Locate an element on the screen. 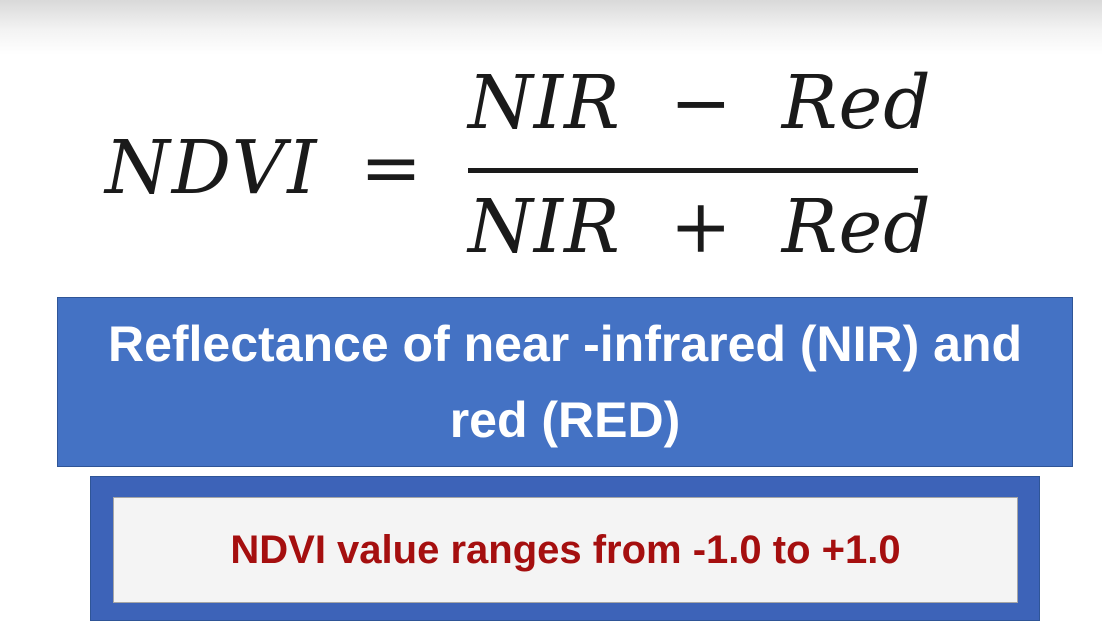 This screenshot has width=1102, height=621. formula-denominator: NIR + Red is located at coordinates (700, 227).